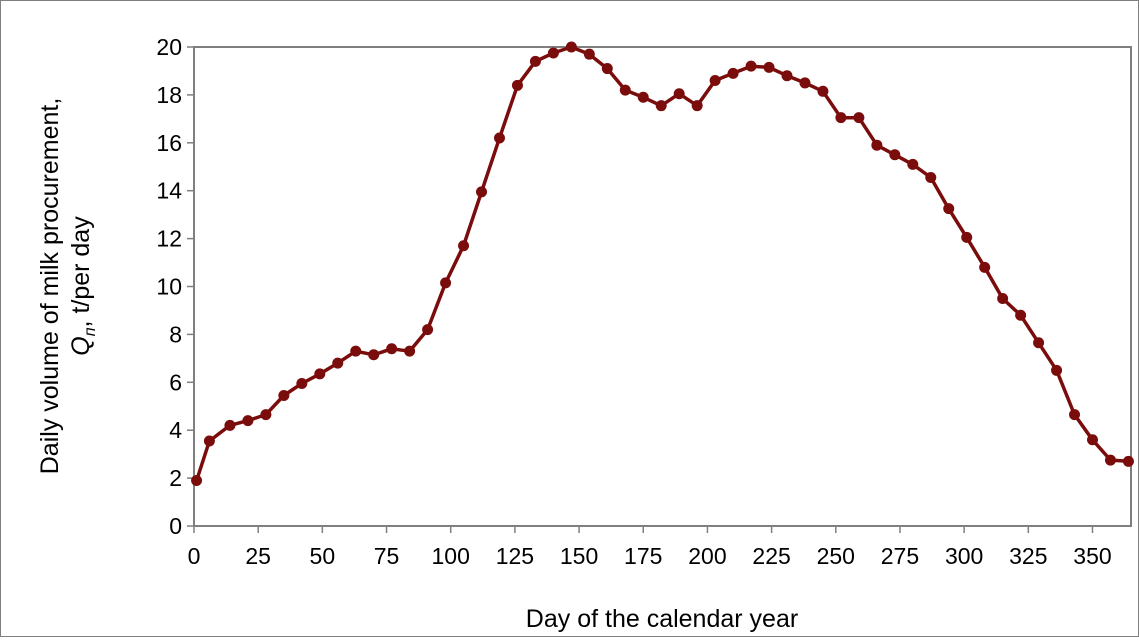 The width and height of the screenshot is (1139, 643). Describe the element at coordinates (50, 286) in the screenshot. I see `y-axis-title-line1: Daily volume of milk procurement,` at that location.